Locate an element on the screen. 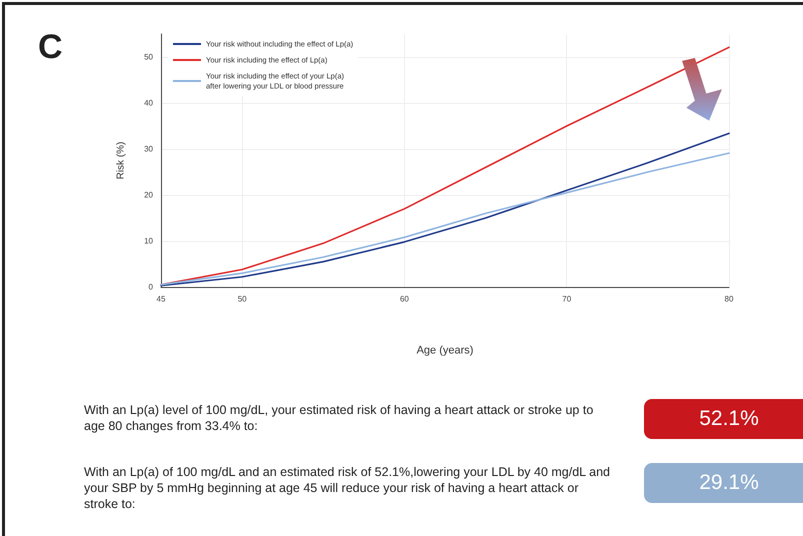  text: With an Lp(a) of 100 mg/dL and an estimated risk of 52.1%,lowering your LDL by 40 mg/dL and your SBP by 5 mmHg beginning at age 45 will reduce your risk of having a heart attack or stroke to: is located at coordinates (347, 488).